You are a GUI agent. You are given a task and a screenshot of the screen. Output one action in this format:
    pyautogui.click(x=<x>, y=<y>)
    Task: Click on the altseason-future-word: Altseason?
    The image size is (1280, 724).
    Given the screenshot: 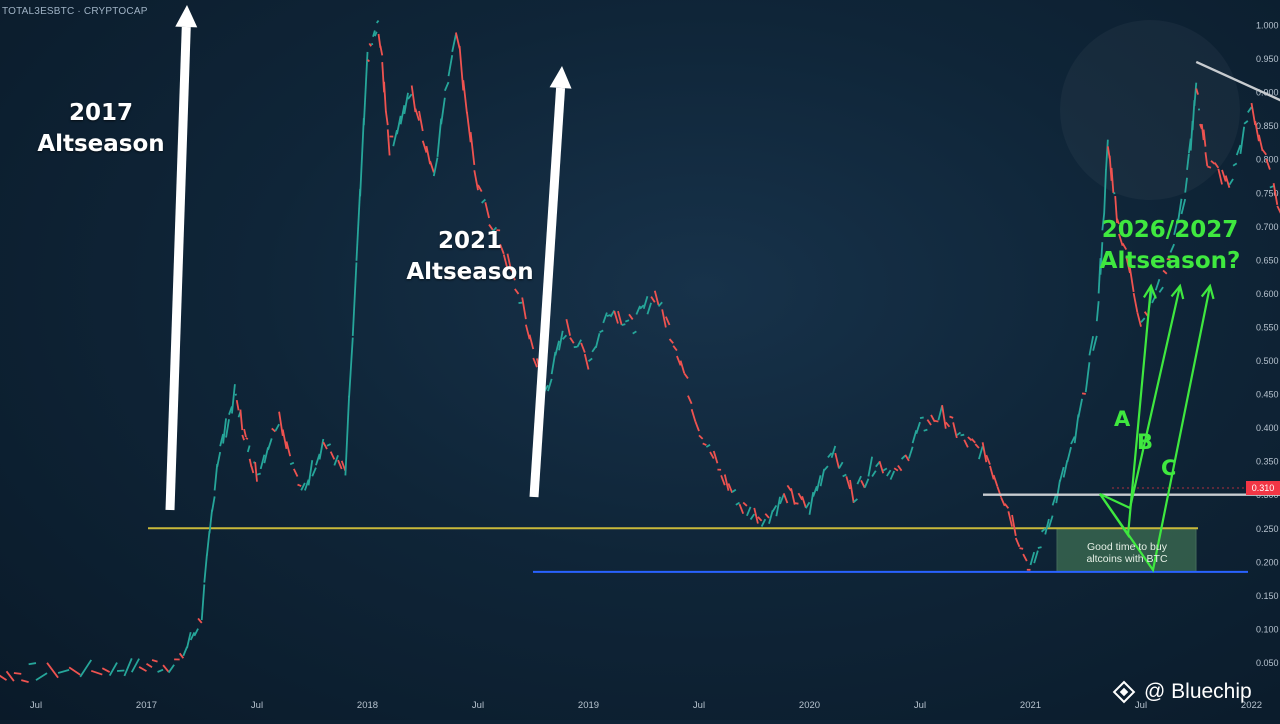 What is the action you would take?
    pyautogui.click(x=1170, y=261)
    